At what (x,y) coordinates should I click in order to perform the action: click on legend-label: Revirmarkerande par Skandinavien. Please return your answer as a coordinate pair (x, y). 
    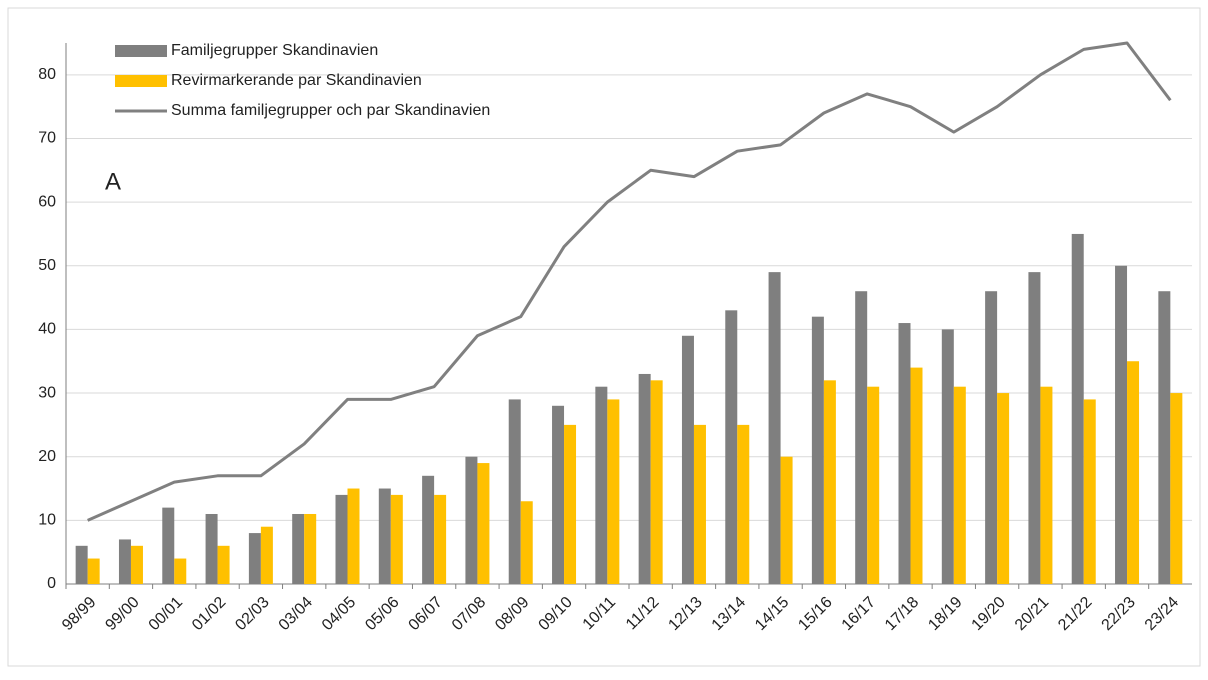
    Looking at the image, I should click on (296, 80).